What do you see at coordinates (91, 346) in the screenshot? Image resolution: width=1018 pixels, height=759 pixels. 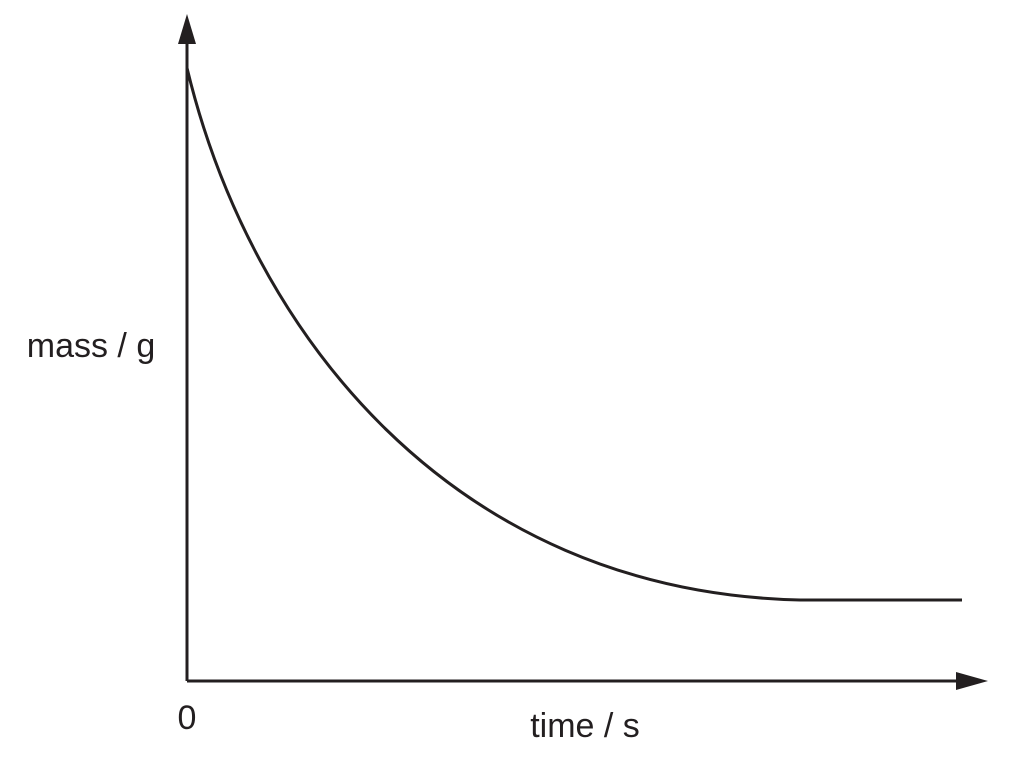 I see `y-axis-label: mass / g` at bounding box center [91, 346].